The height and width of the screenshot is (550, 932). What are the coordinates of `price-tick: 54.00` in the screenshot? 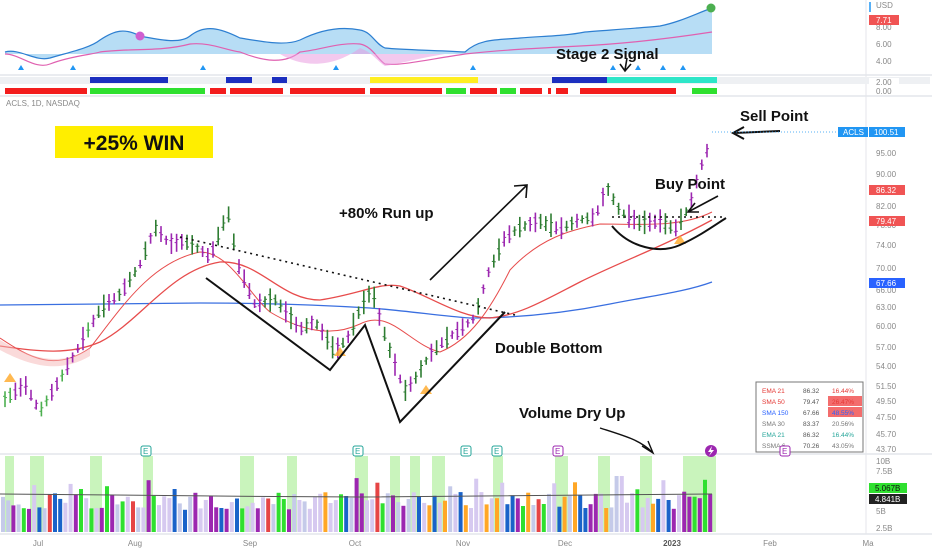 It's located at (886, 366).